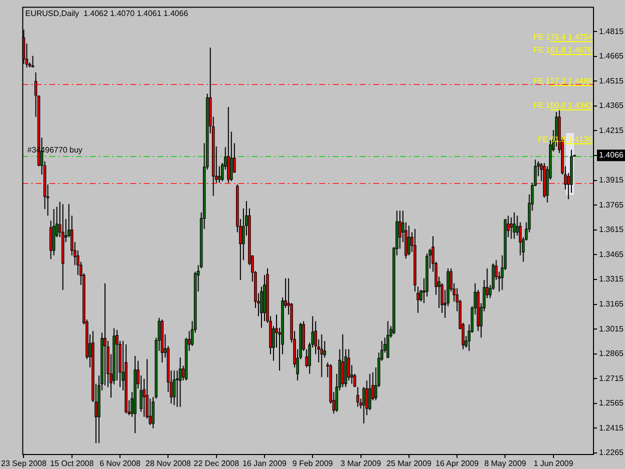 This screenshot has height=469, width=625. I want to click on y-tick-label: 1.4066, so click(611, 155).